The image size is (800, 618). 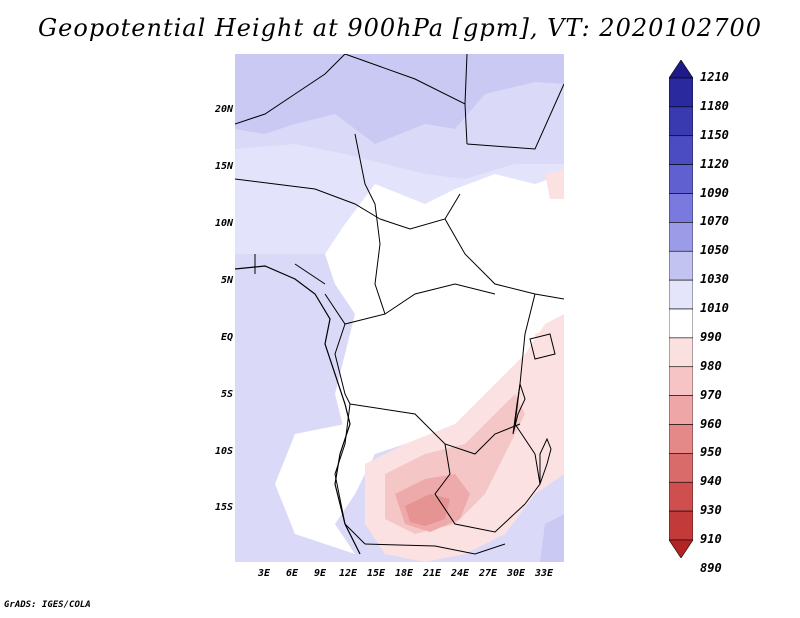 What do you see at coordinates (711, 394) in the screenshot?
I see `colorbar-label: 970` at bounding box center [711, 394].